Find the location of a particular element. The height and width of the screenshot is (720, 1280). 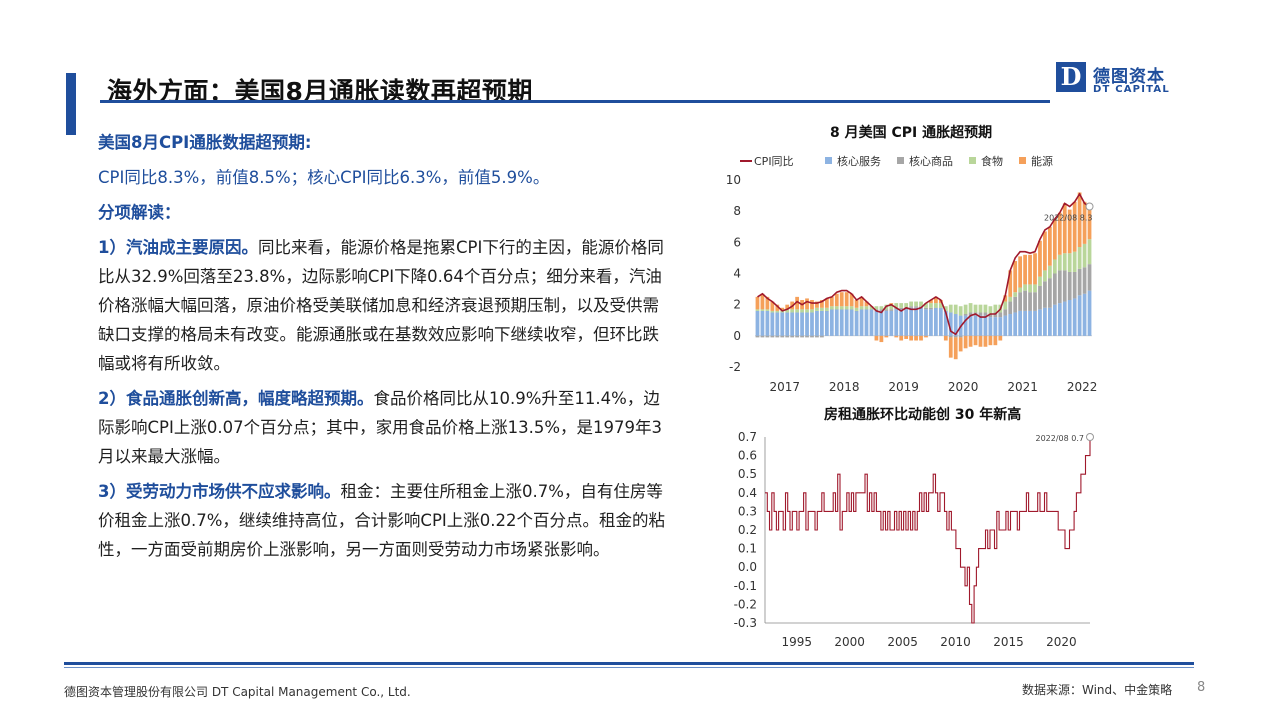

cpi-summary: CPI同比8.3%，前值8.5%；核心CPI同比6.3%，前值5.9%。 is located at coordinates (324, 177).